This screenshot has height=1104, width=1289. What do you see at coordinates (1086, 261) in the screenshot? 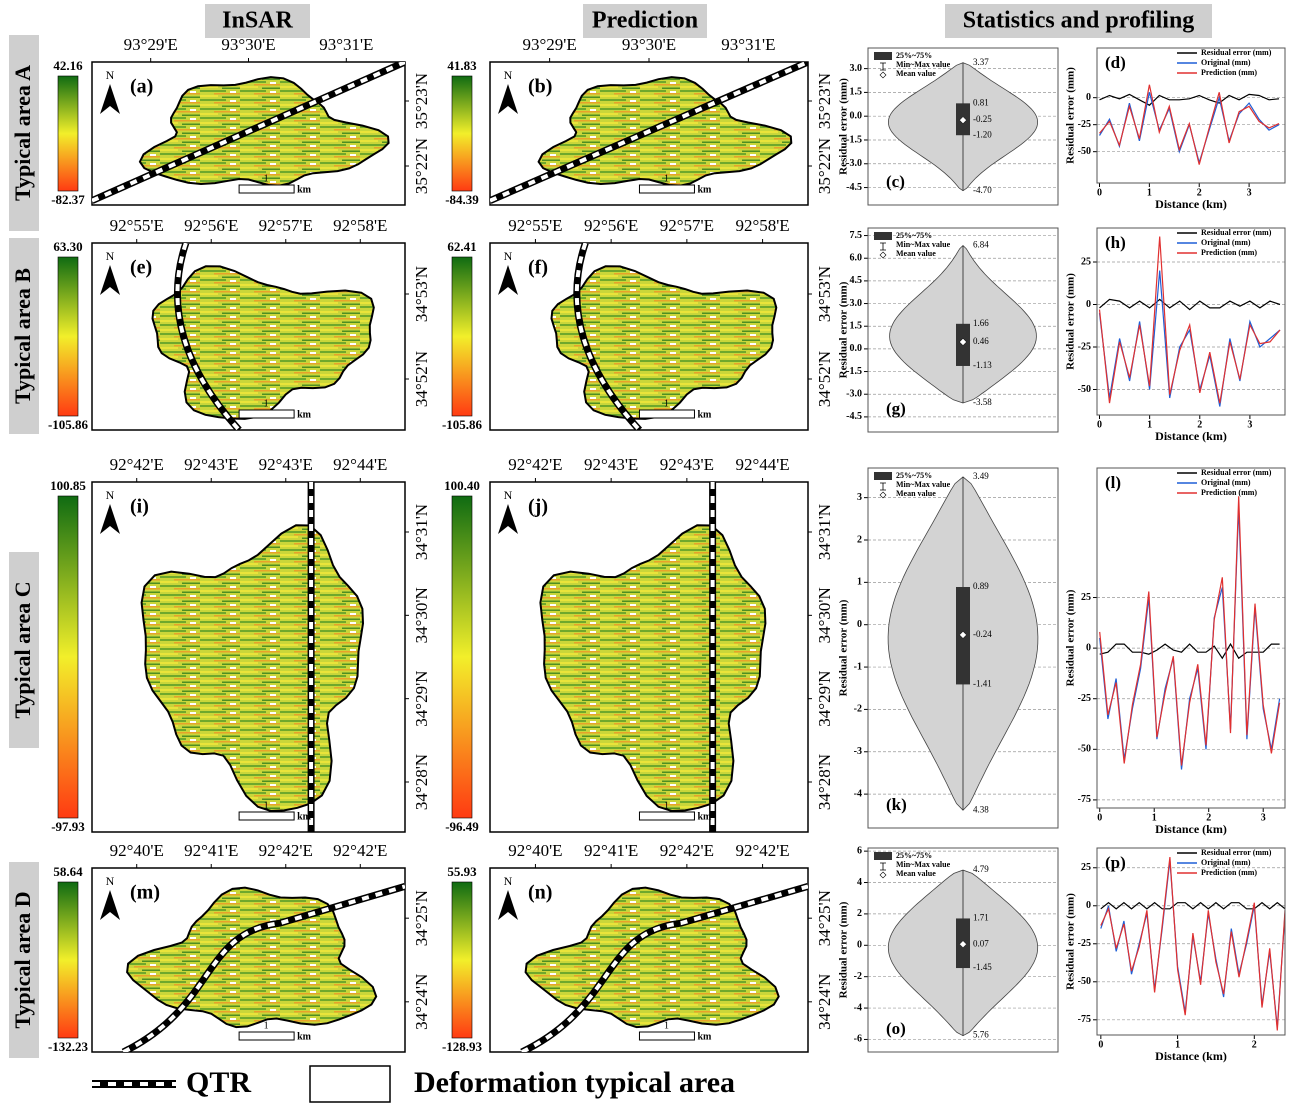
I see `y-tick-label: 25` at bounding box center [1086, 261].